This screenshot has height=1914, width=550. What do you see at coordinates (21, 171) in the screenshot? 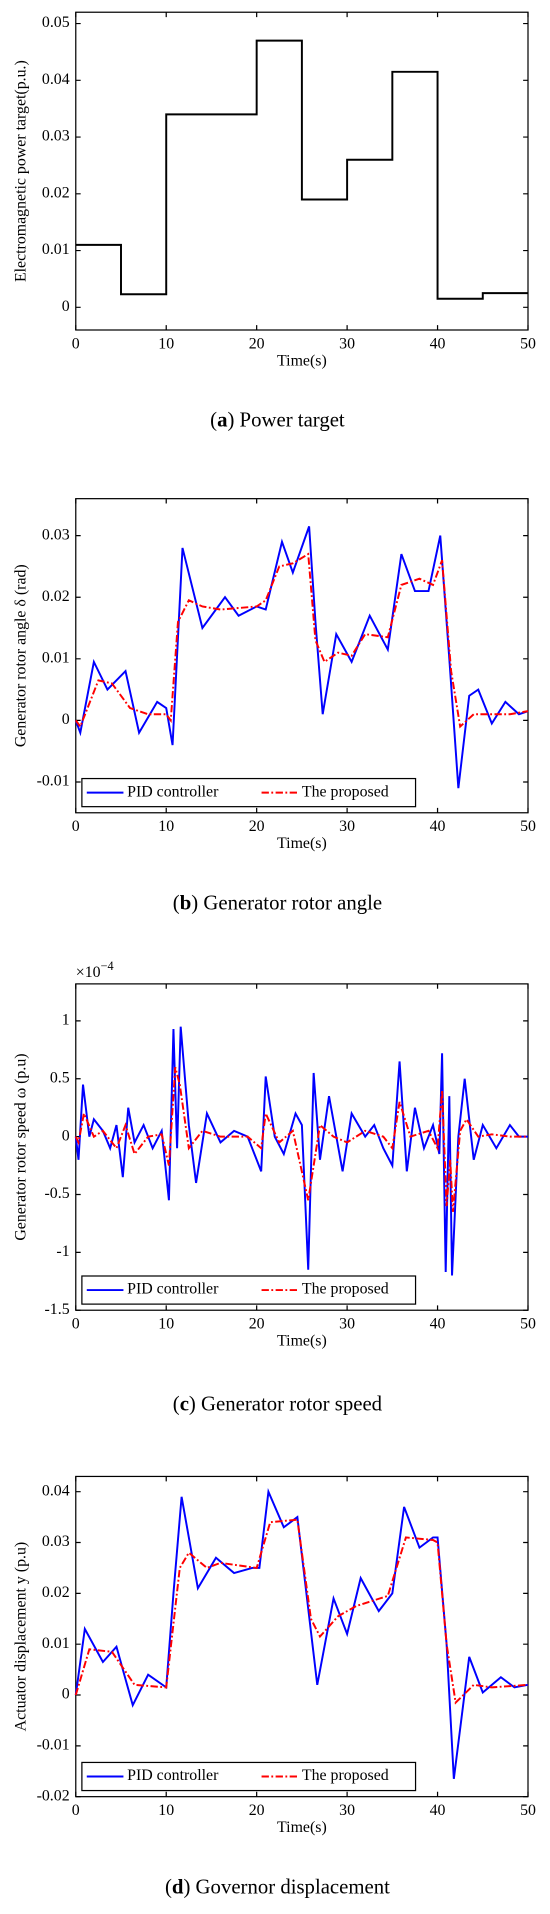
I see `y-axis-label: Electromagnetic power target(p.u.)` at bounding box center [21, 171].